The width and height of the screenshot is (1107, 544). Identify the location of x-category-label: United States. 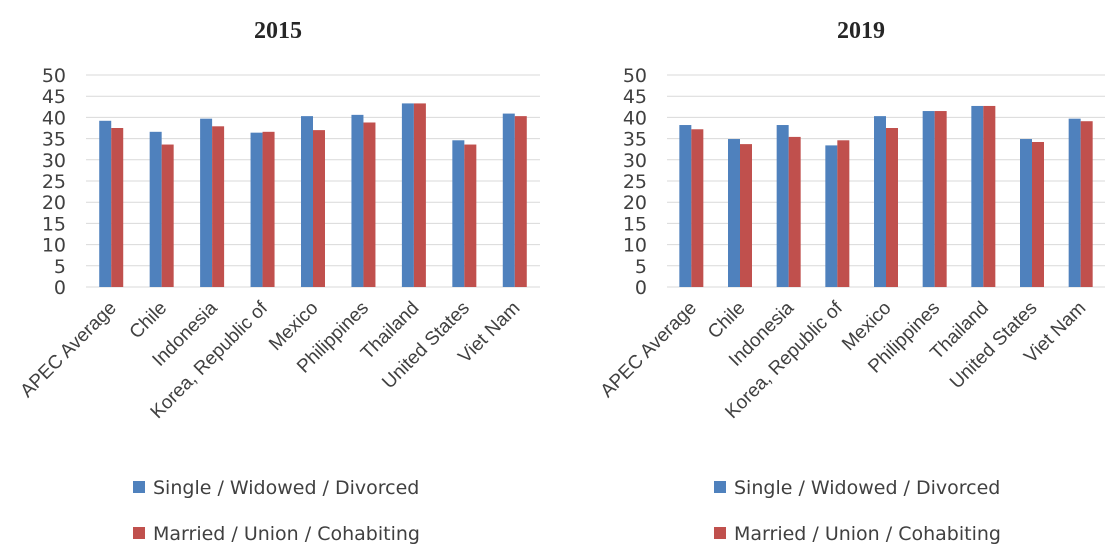
(426, 346).